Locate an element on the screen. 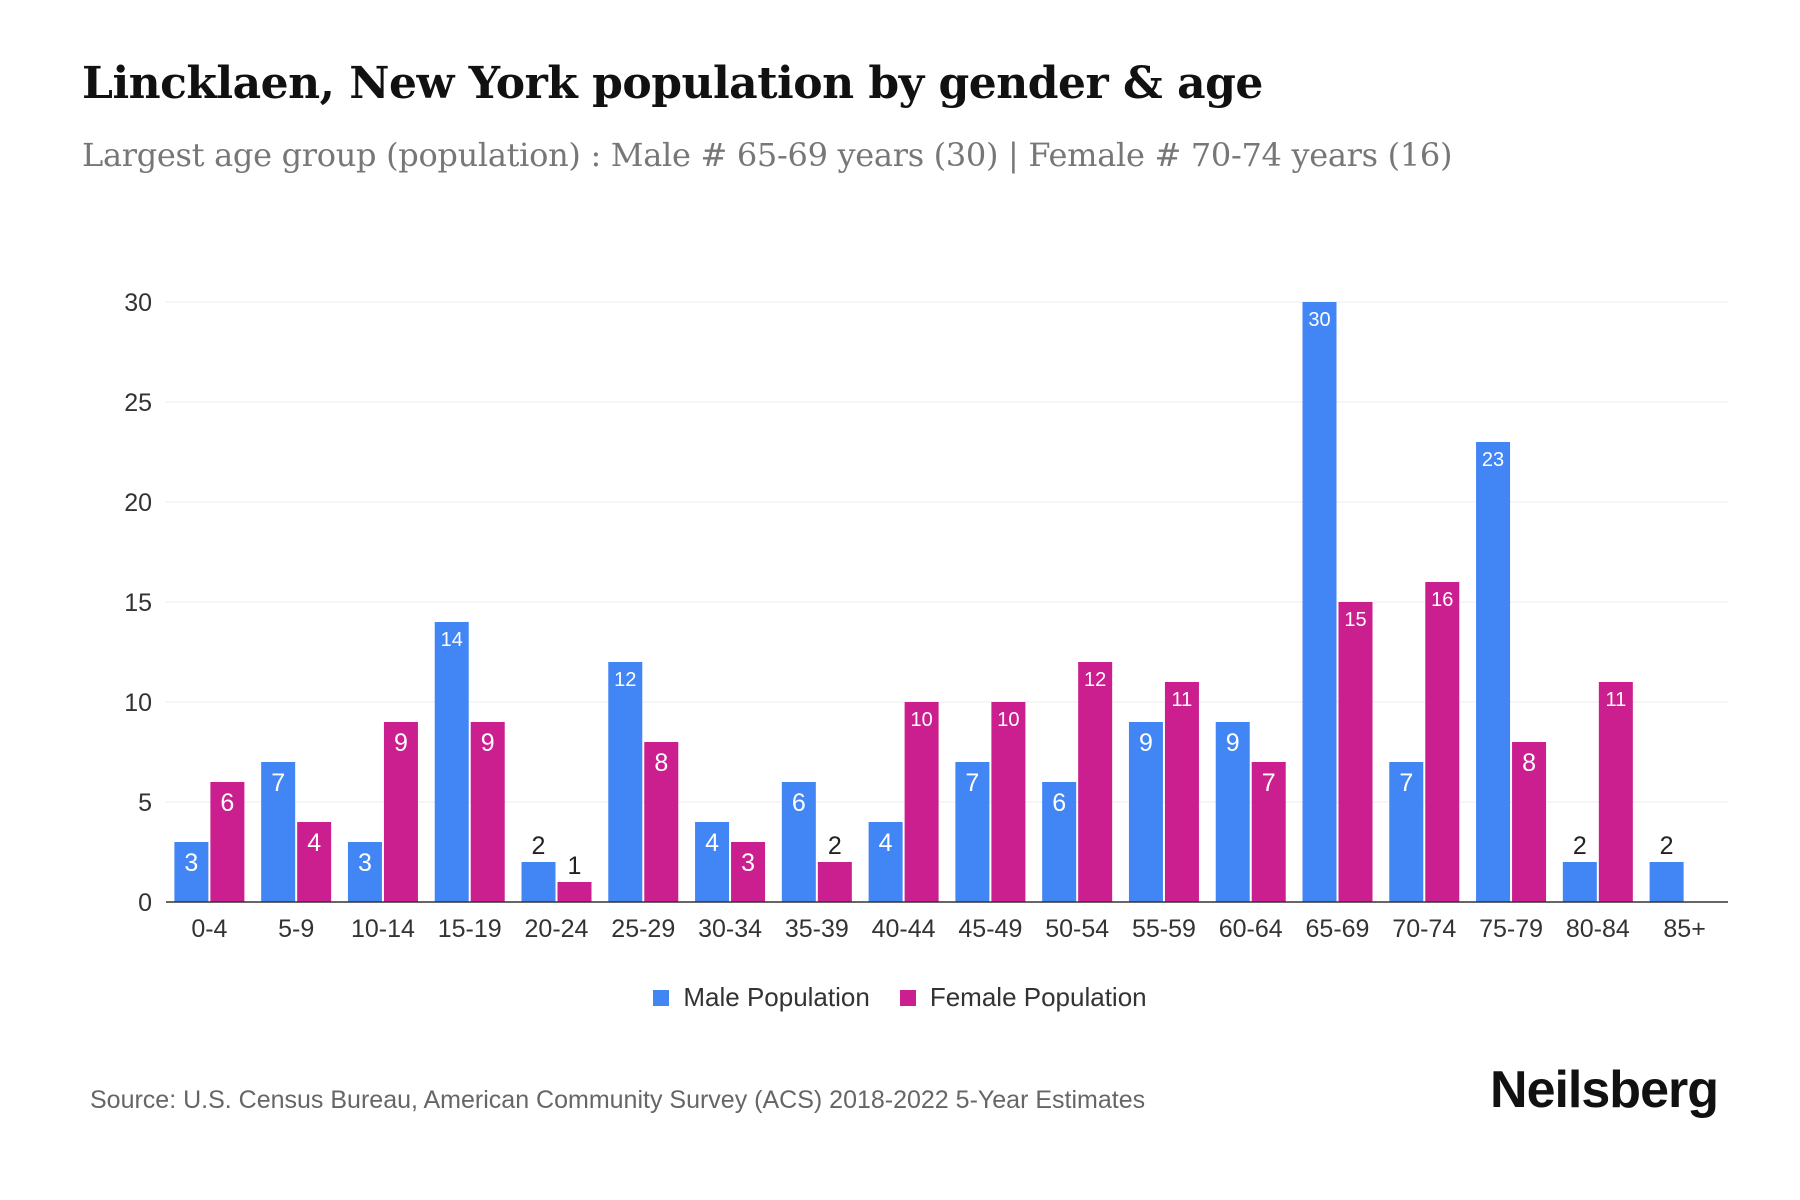  legend-item-male: Male Population is located at coordinates (761, 997).